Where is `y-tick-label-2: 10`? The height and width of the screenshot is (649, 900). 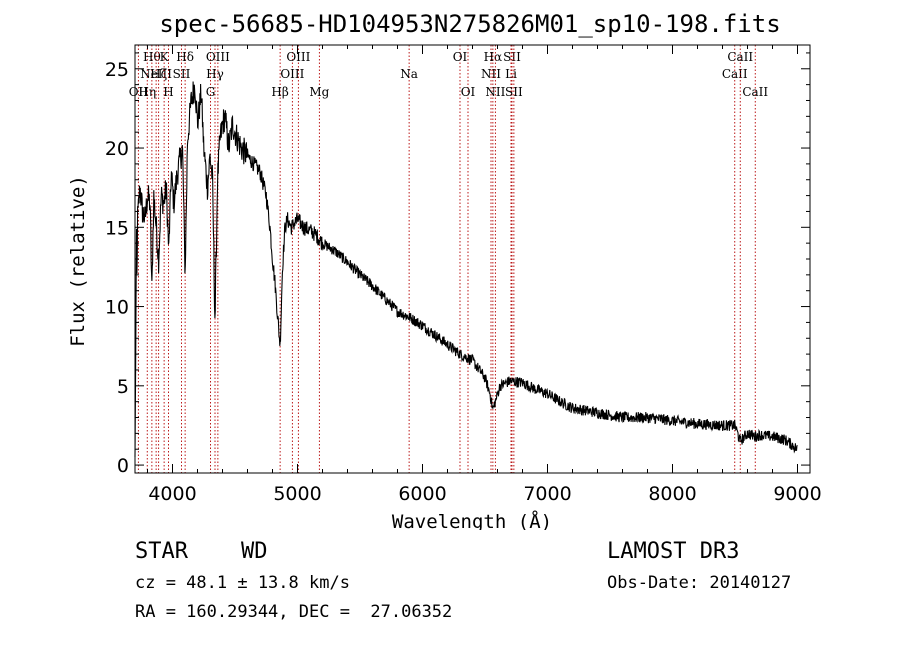
y-tick-label-2: 10 is located at coordinates (117, 308).